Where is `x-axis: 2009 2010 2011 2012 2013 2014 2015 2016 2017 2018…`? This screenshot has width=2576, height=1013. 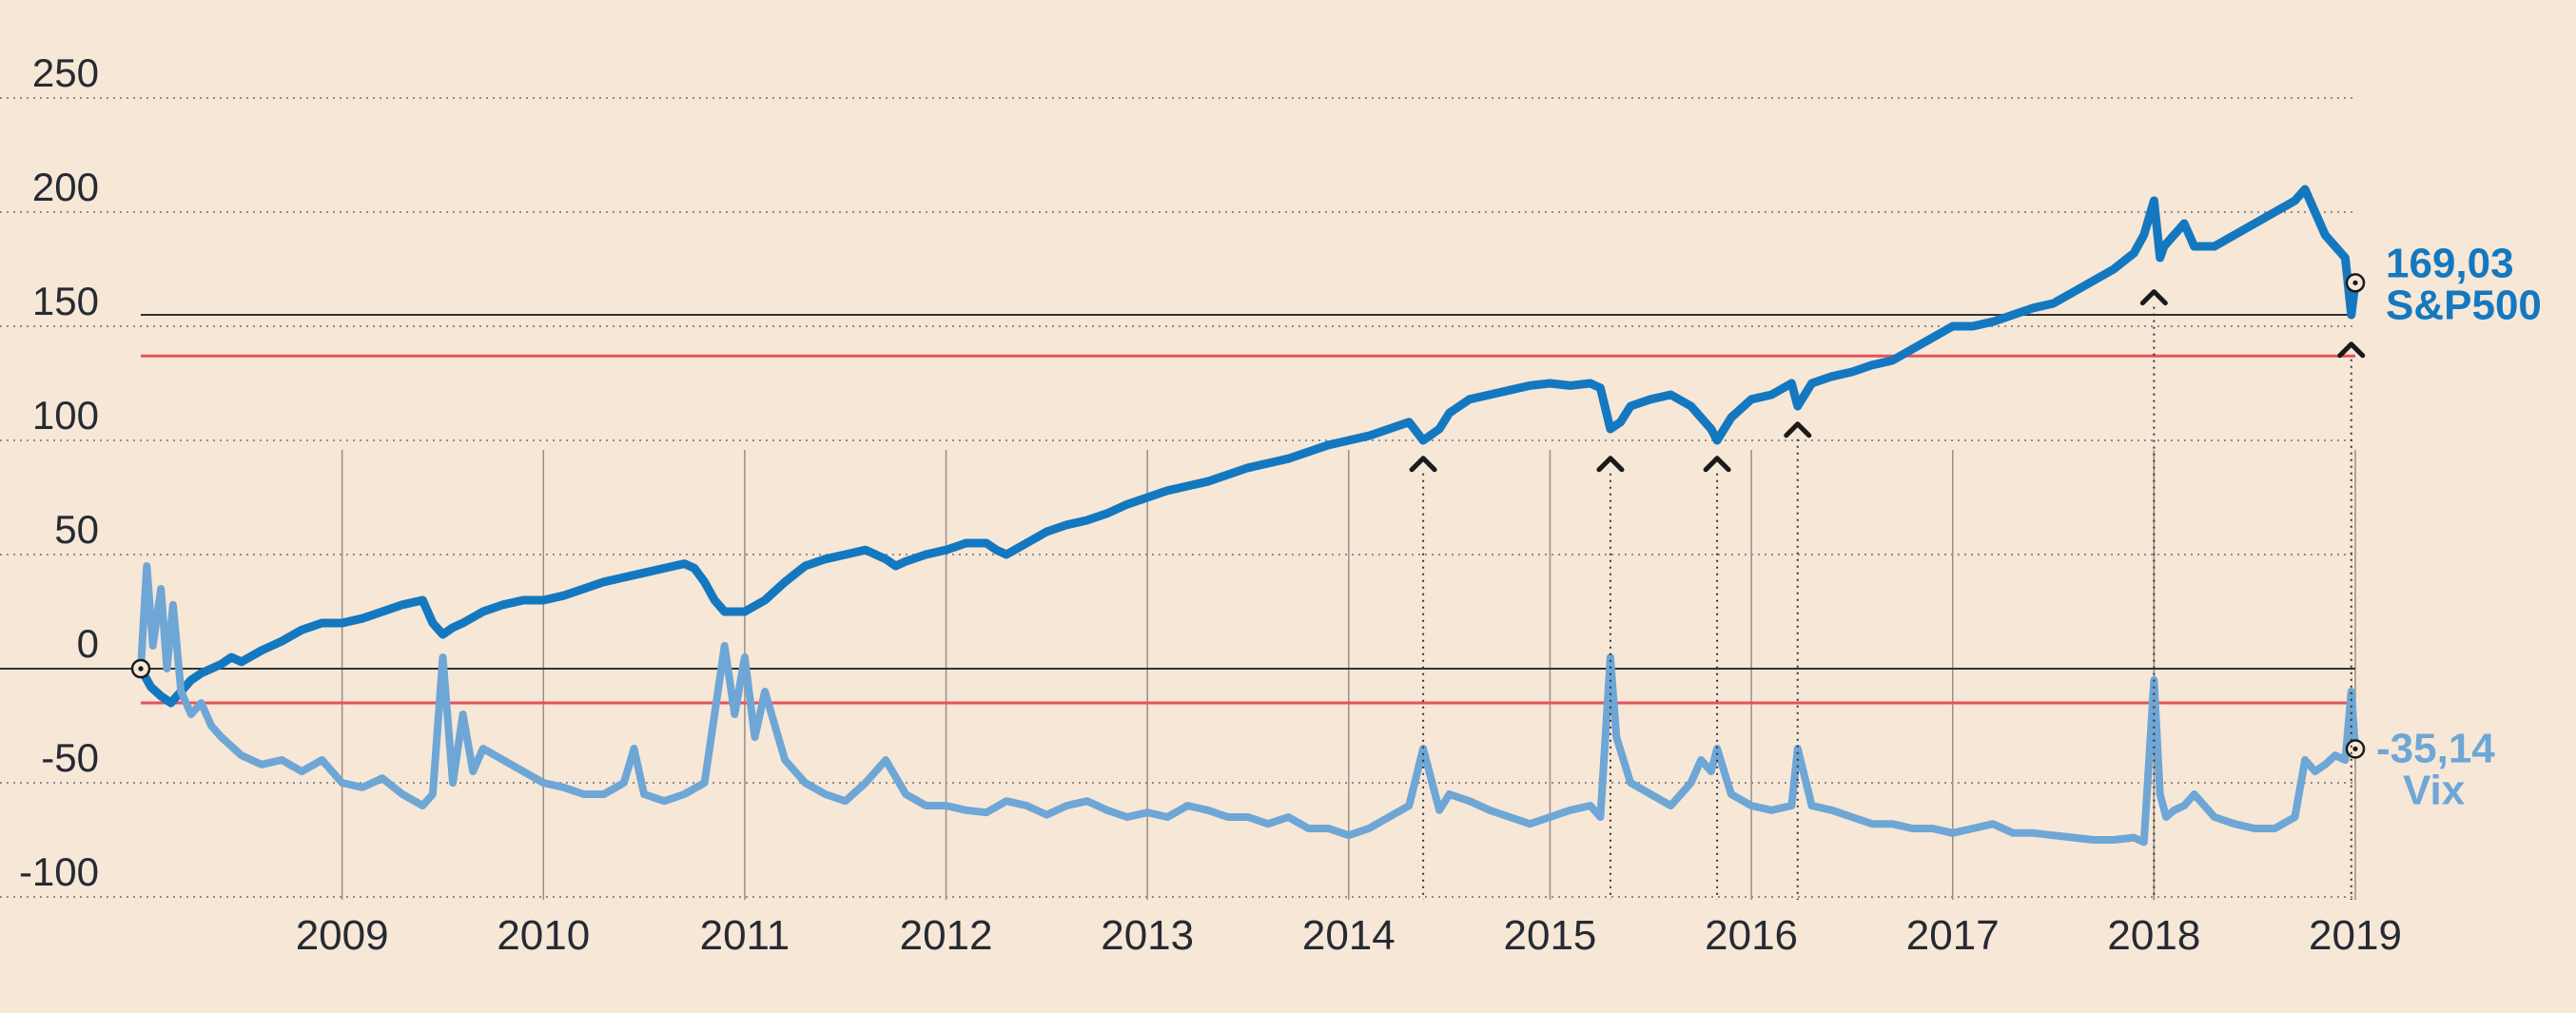
x-axis: 2009 2010 2011 2012 2013 2014 2015 2016 2017 2018… is located at coordinates (1349, 935).